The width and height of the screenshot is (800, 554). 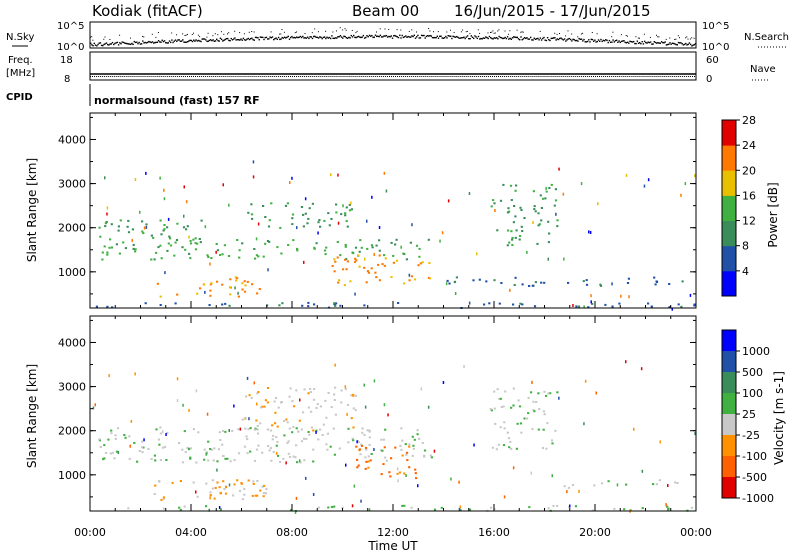 What do you see at coordinates (32, 416) in the screenshot?
I see `velocity-ylabel: Slant Range [km]` at bounding box center [32, 416].